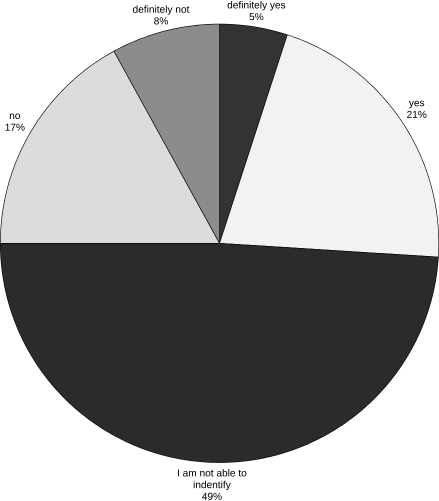 The height and width of the screenshot is (501, 439). Describe the element at coordinates (212, 496) in the screenshot. I see `data-label: 49%` at that location.